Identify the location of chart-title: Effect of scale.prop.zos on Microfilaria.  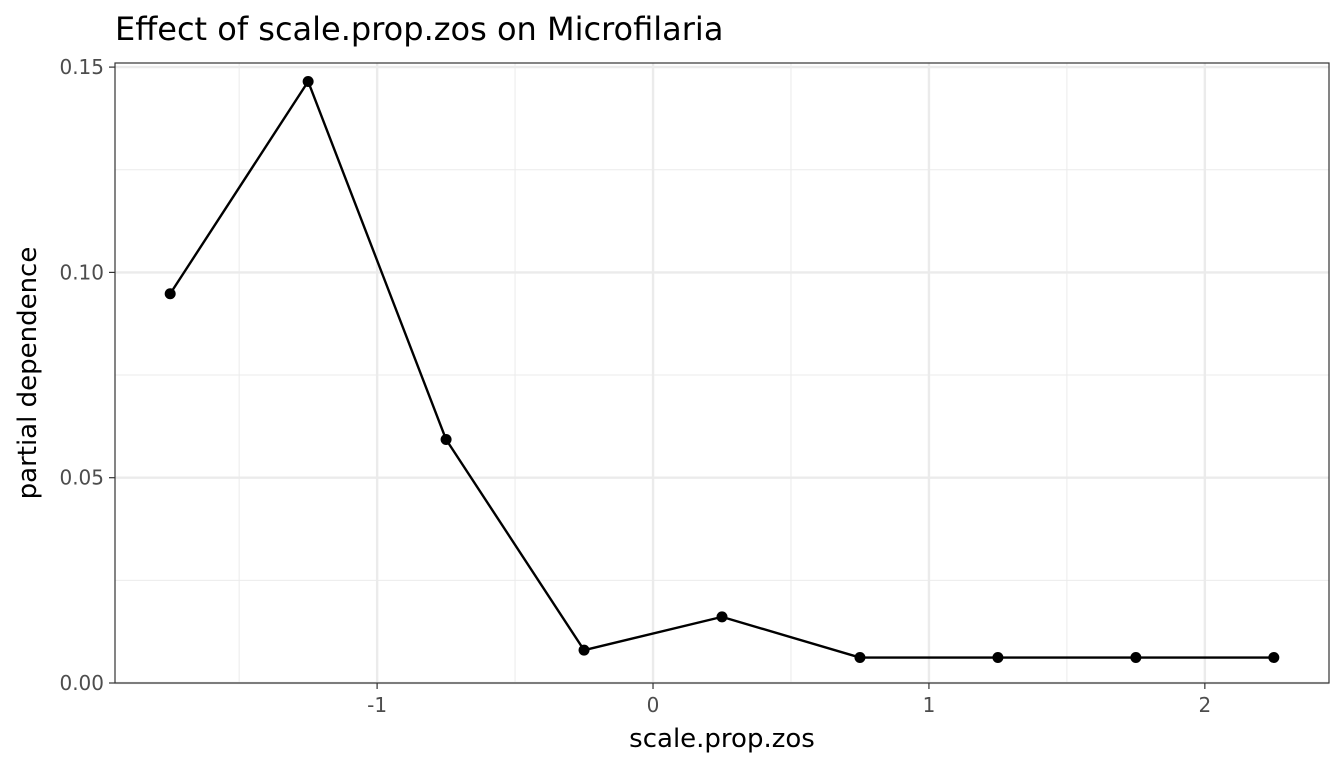
(419, 29).